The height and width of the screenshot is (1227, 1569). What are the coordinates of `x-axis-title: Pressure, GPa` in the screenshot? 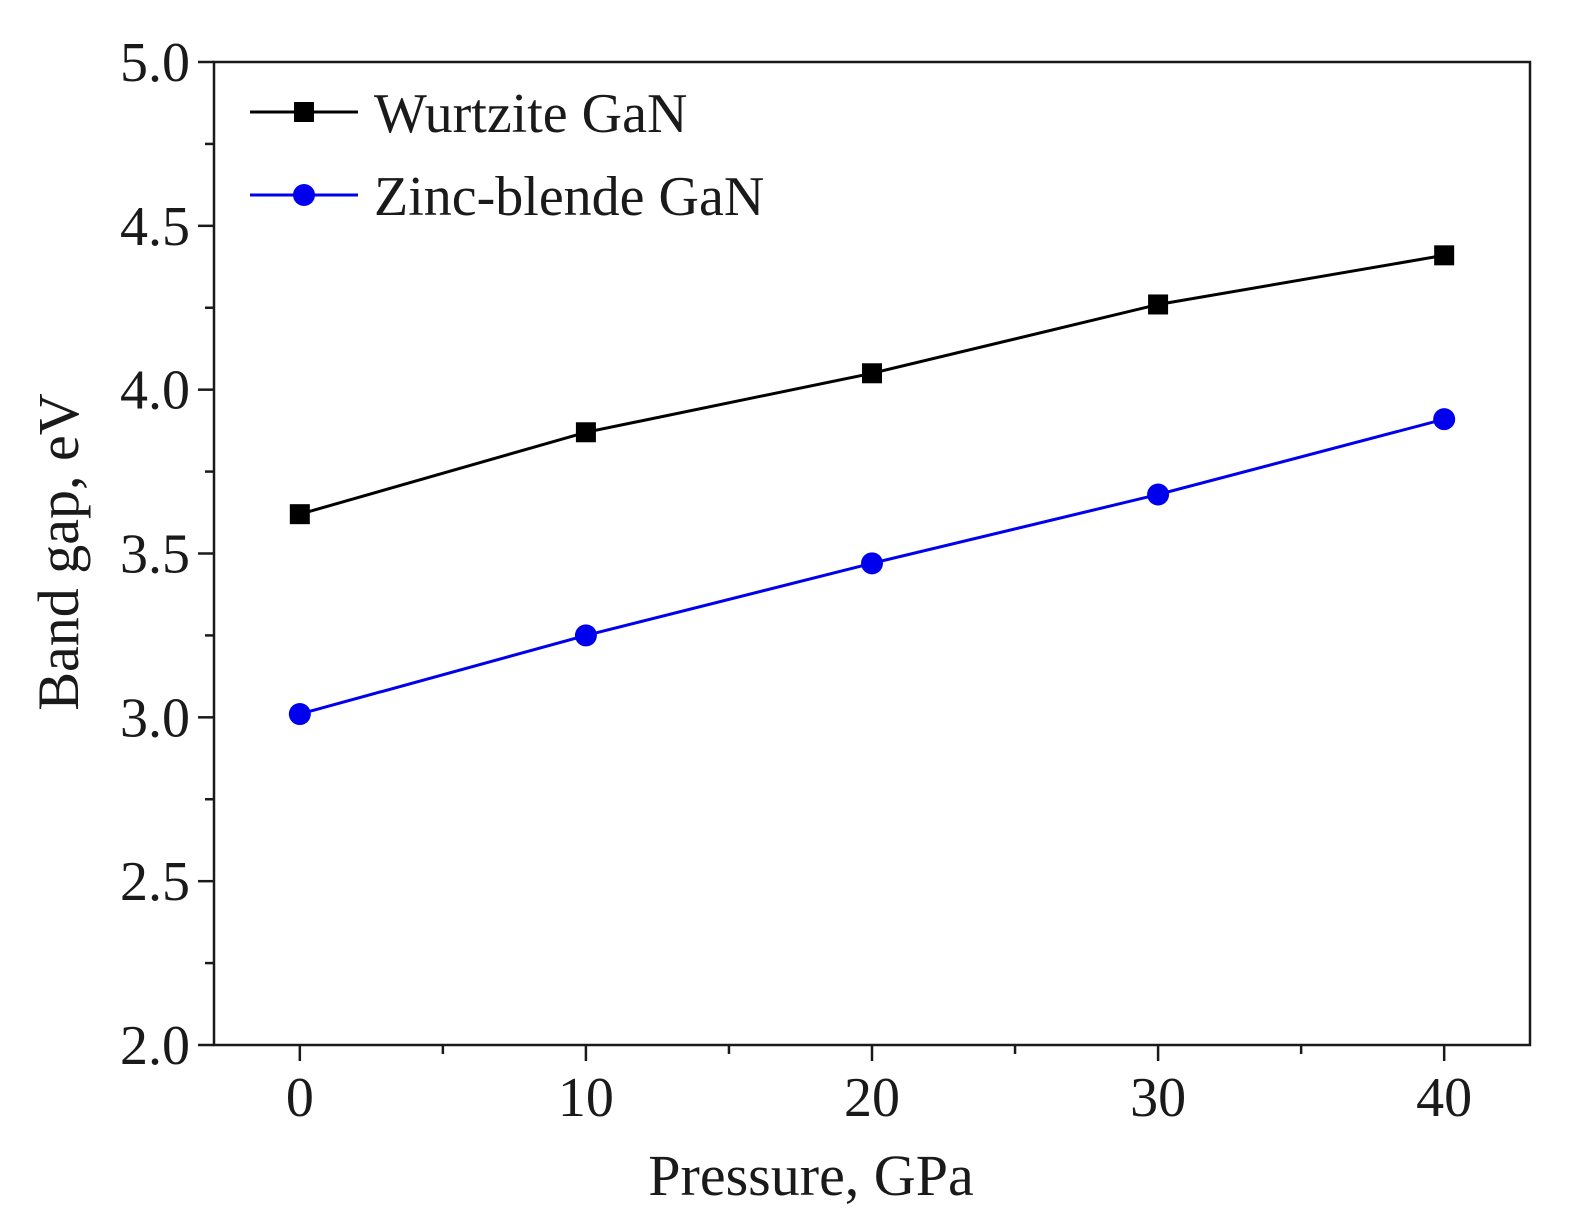 It's located at (810, 1175).